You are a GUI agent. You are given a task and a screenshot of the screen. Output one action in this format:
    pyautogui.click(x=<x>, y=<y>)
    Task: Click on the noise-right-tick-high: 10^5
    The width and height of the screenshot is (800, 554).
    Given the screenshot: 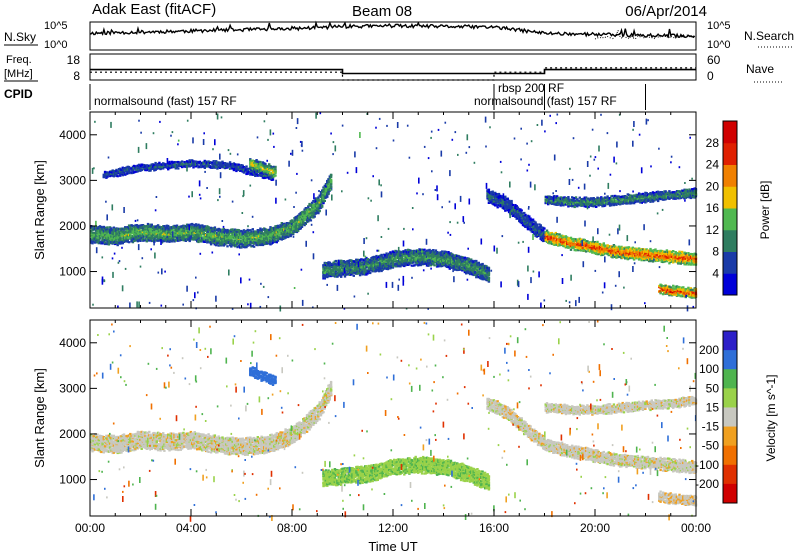 What is the action you would take?
    pyautogui.click(x=719, y=26)
    